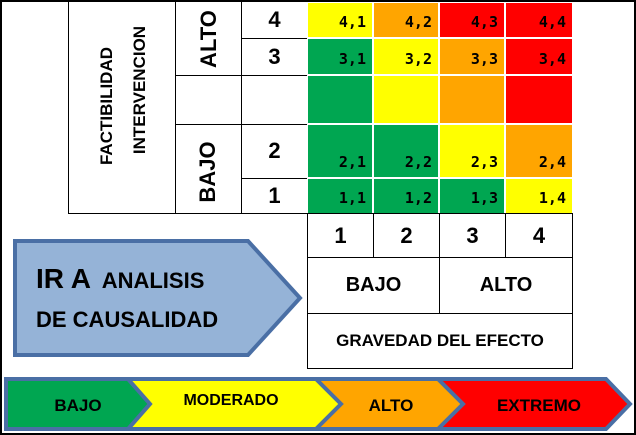 The height and width of the screenshot is (435, 636). I want to click on matrix-cell: 1,3, so click(472, 196).